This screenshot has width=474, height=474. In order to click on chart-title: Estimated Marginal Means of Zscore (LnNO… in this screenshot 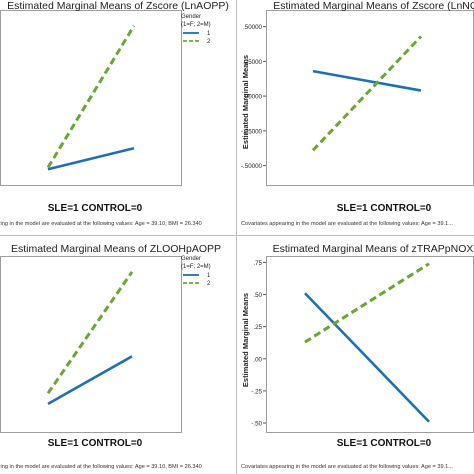, I will do `click(373, 6)`.